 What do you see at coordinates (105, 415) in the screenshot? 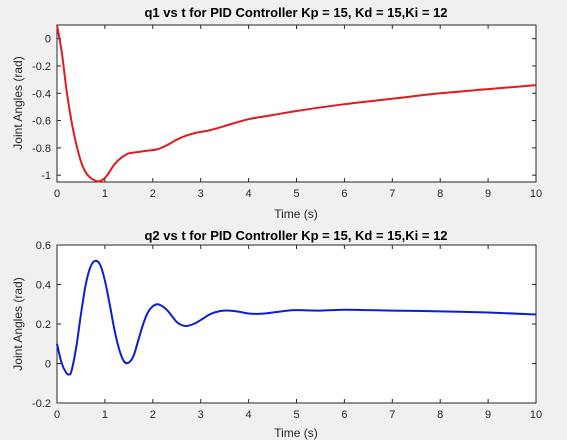
I see `q2-xtick-label: 1` at bounding box center [105, 415].